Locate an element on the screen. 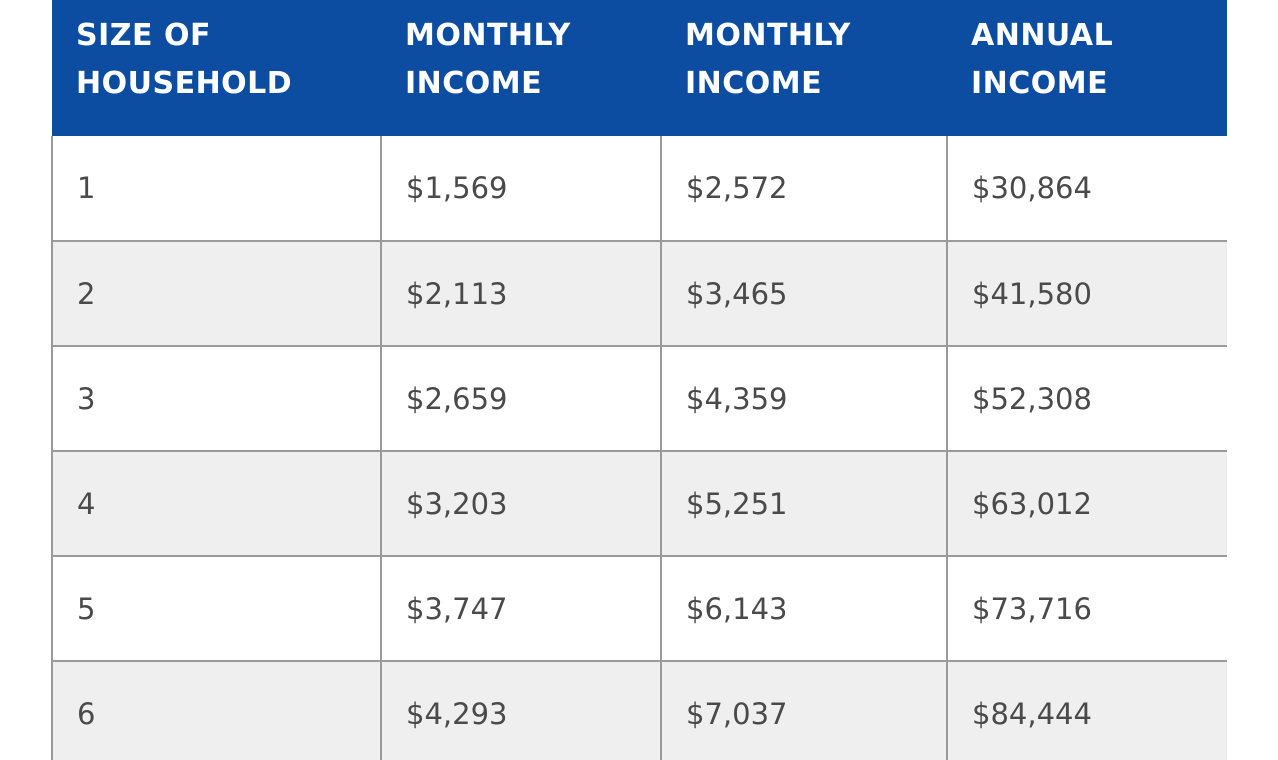  cell-monthly-income-1: $2,113 is located at coordinates (521, 293).